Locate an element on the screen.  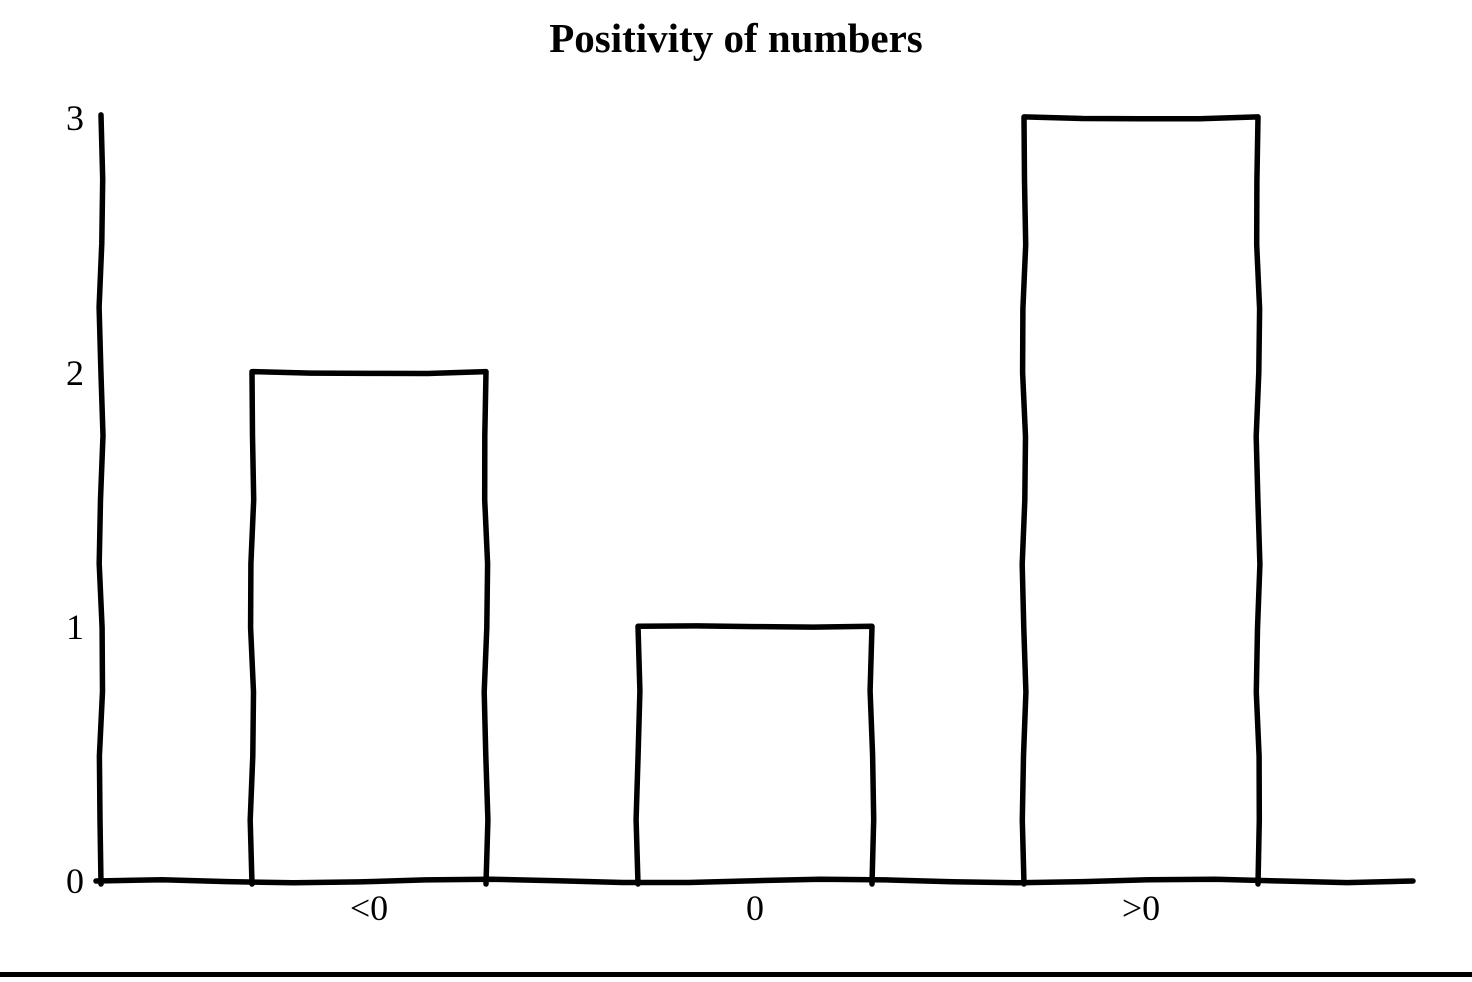
x-tick-label-zero: 0 is located at coordinates (755, 908).